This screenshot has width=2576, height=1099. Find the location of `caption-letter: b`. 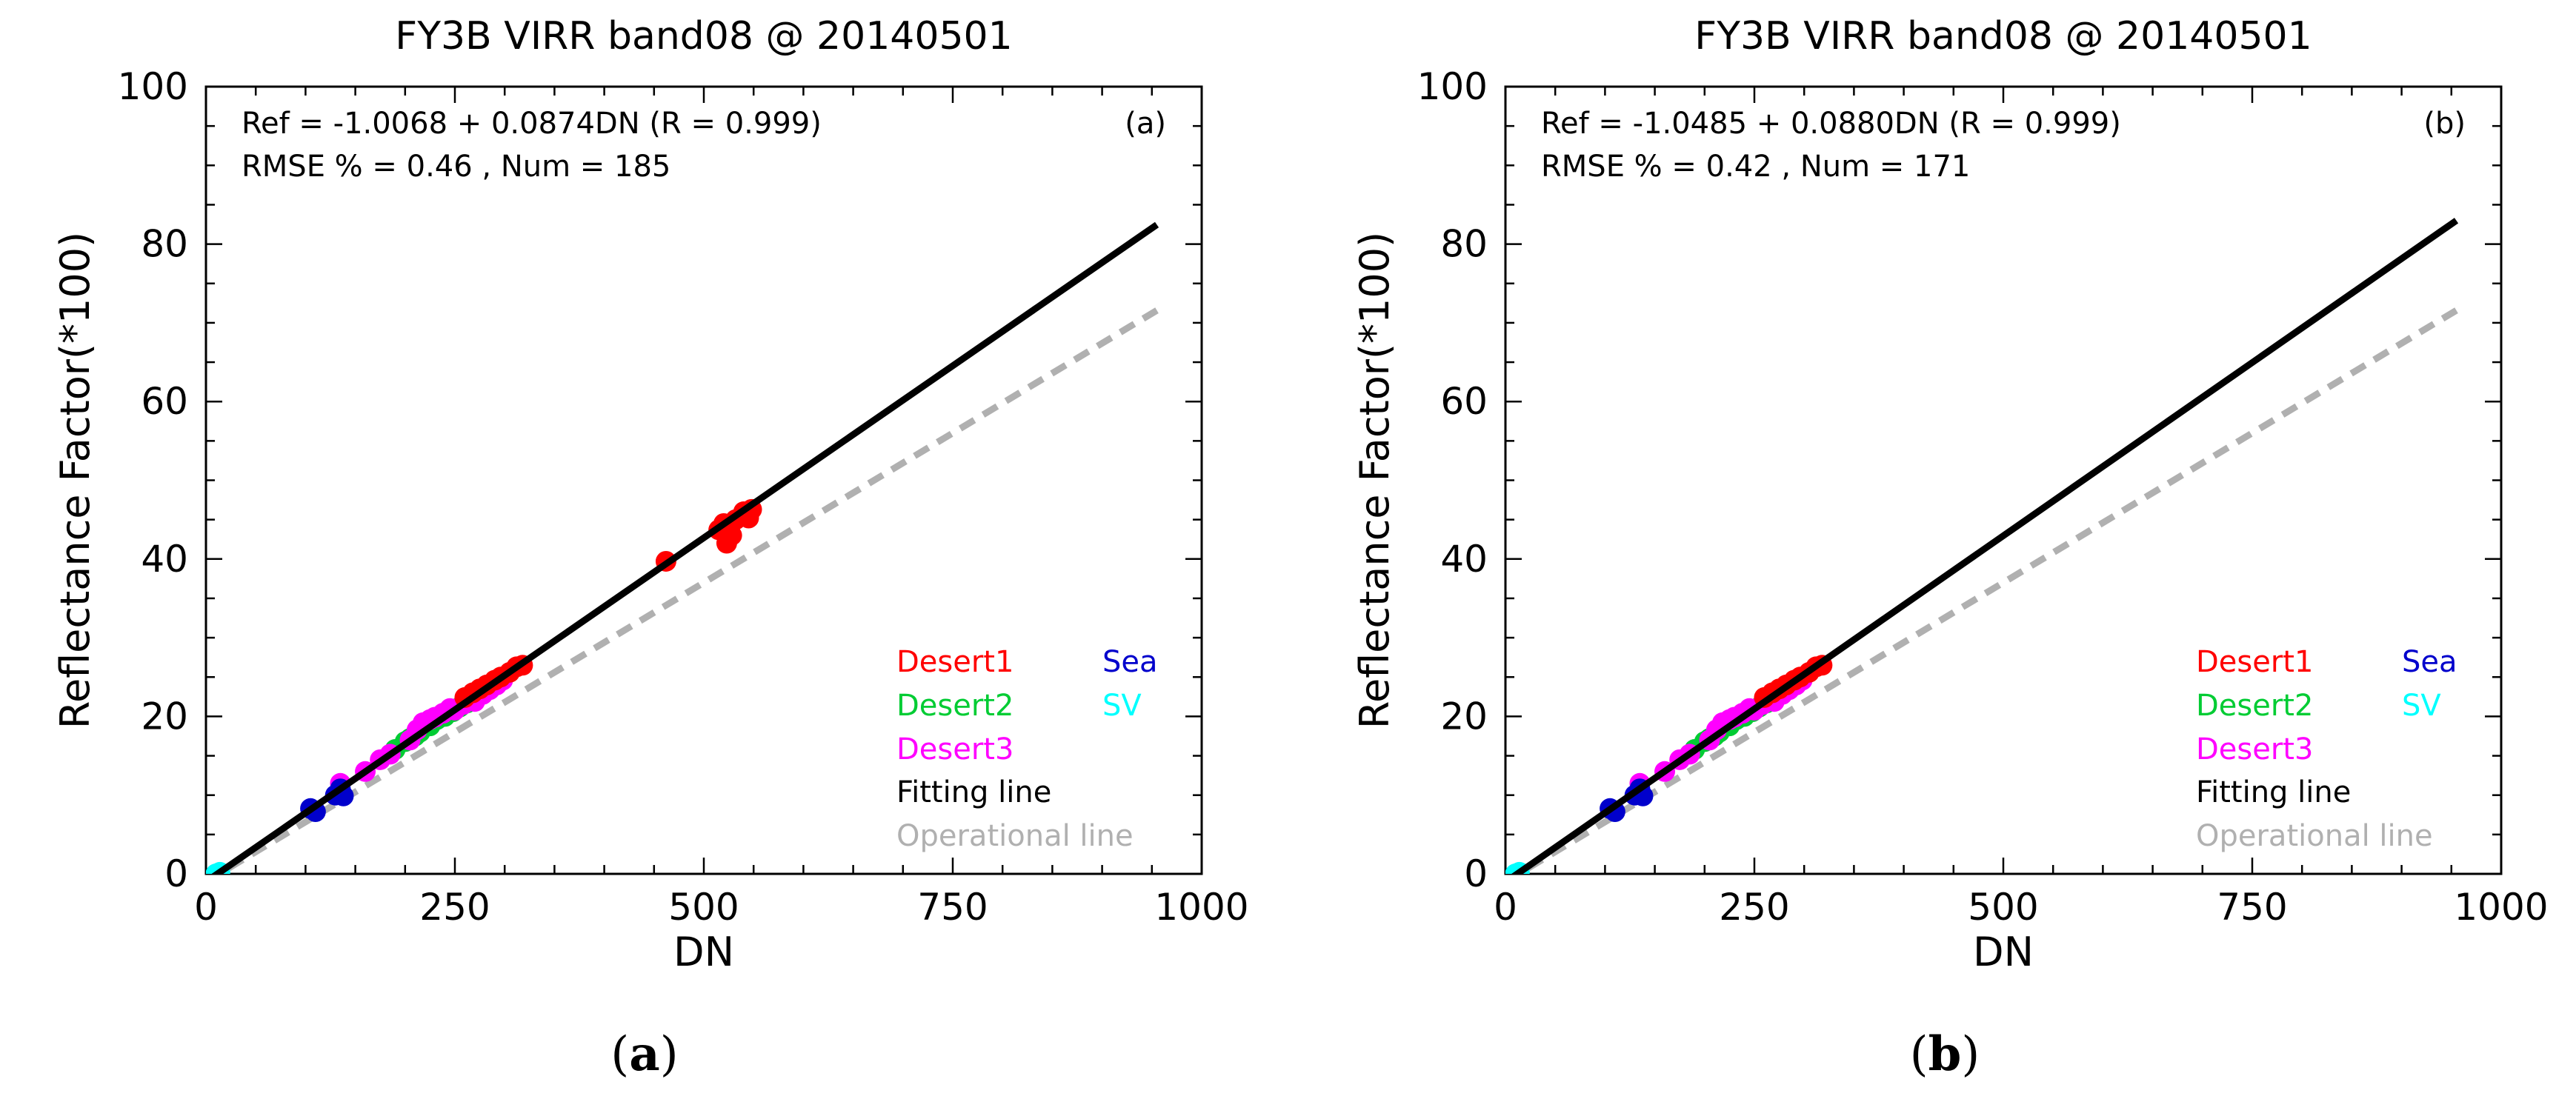

caption-letter: b is located at coordinates (1945, 1054).